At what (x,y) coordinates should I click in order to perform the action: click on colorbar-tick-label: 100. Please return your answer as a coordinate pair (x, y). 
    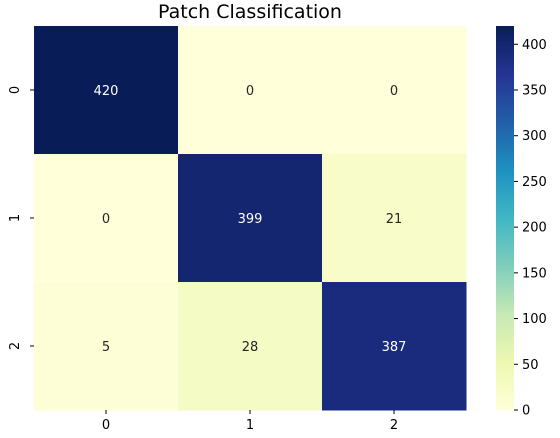
    Looking at the image, I should click on (534, 319).